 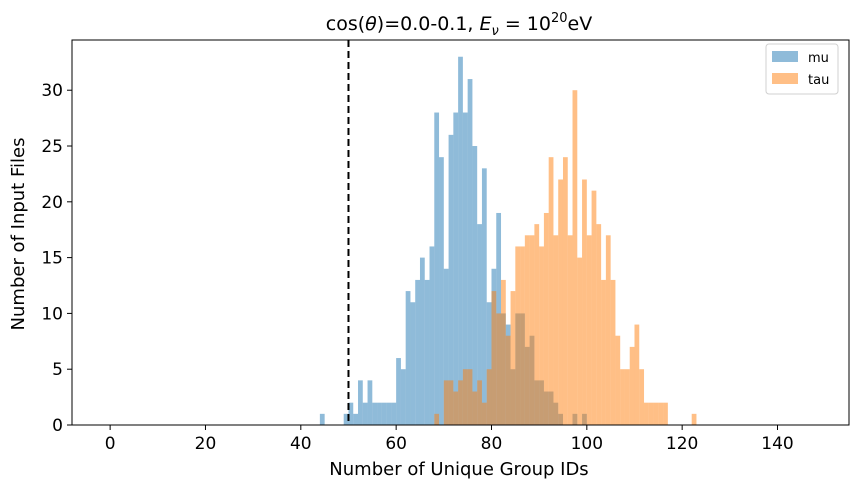 What do you see at coordinates (459, 25) in the screenshot?
I see `chart-title: cos(θ)=0.0-0.1, Eν = 1020eV` at bounding box center [459, 25].